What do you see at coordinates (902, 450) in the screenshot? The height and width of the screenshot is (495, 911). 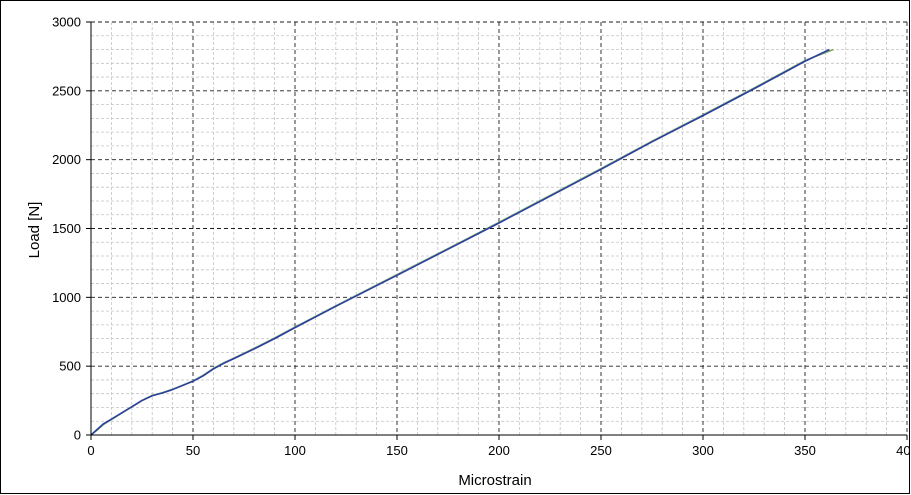 I see `x-tick-label: 400` at bounding box center [902, 450].